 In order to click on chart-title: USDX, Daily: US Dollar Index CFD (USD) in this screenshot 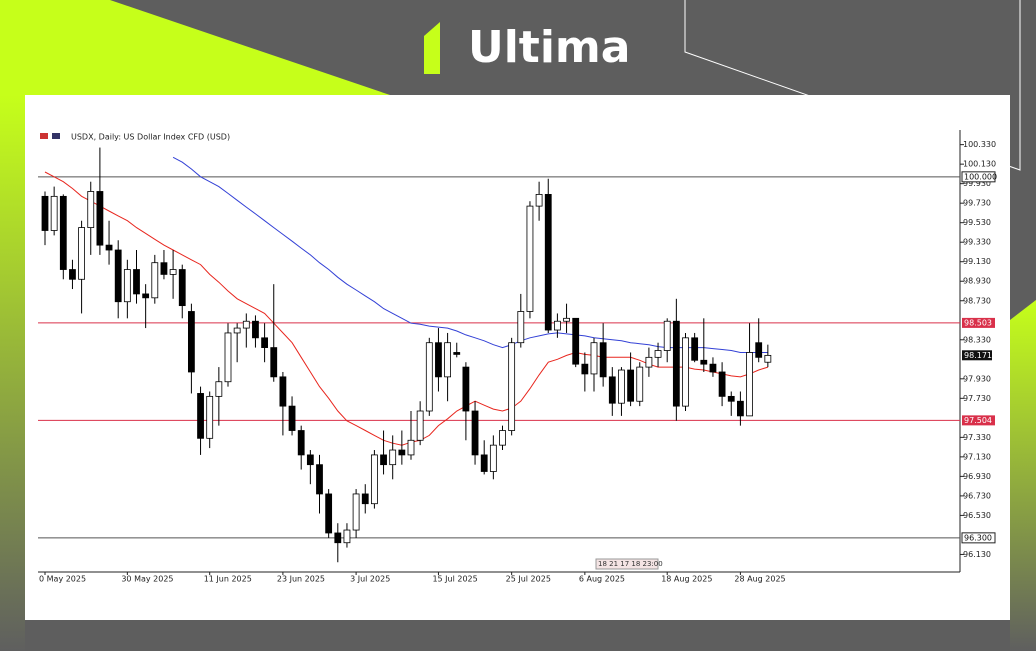, I will do `click(150, 137)`.